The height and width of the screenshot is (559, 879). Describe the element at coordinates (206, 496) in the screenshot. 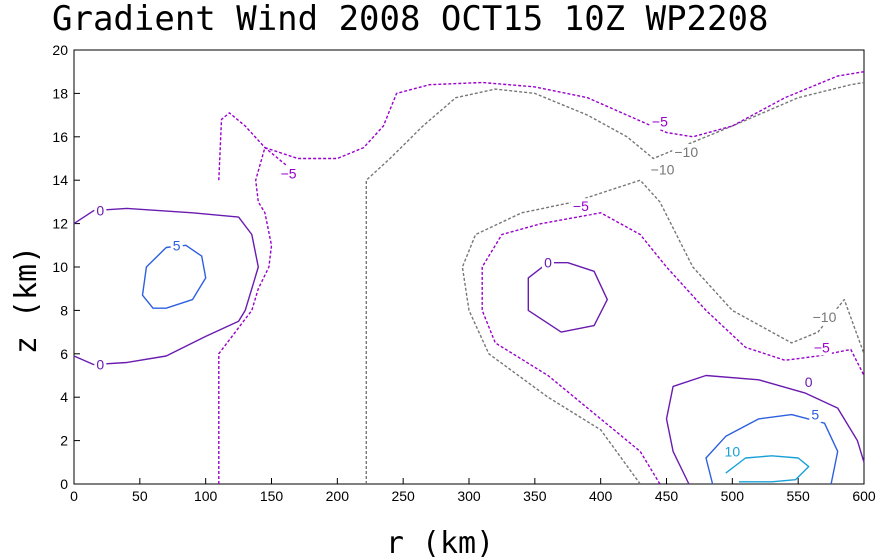

I see `x-tick-label: 100` at that location.